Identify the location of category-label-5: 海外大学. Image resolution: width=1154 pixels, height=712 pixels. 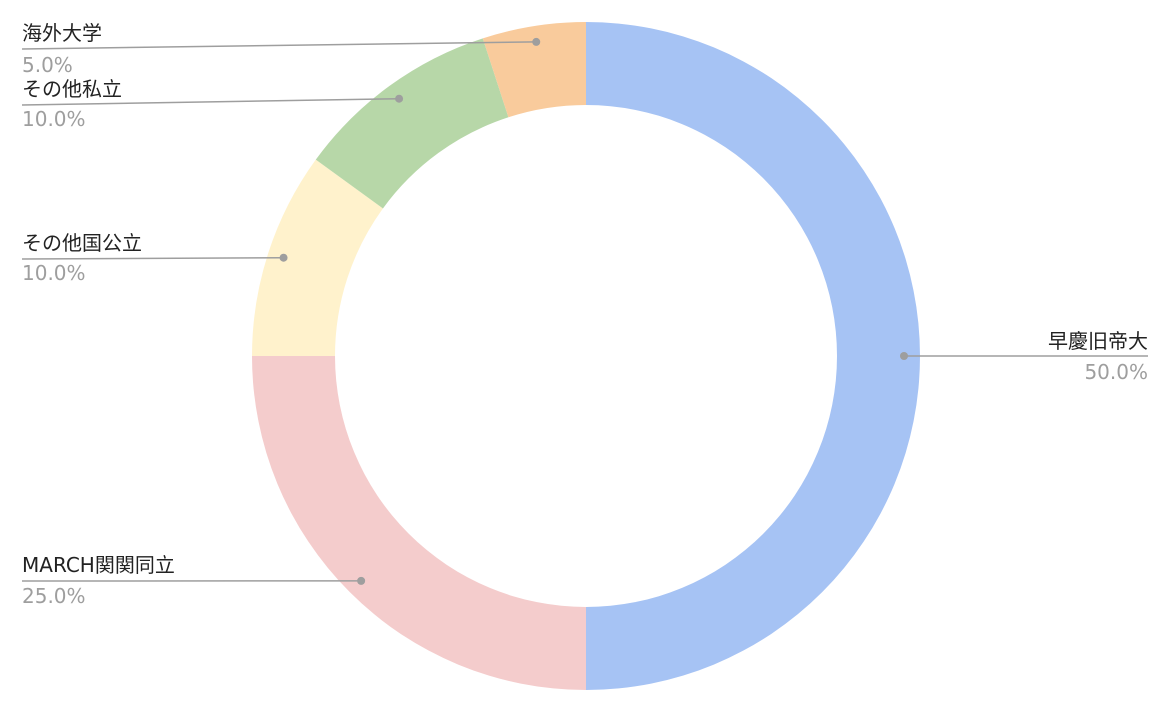
(62, 33).